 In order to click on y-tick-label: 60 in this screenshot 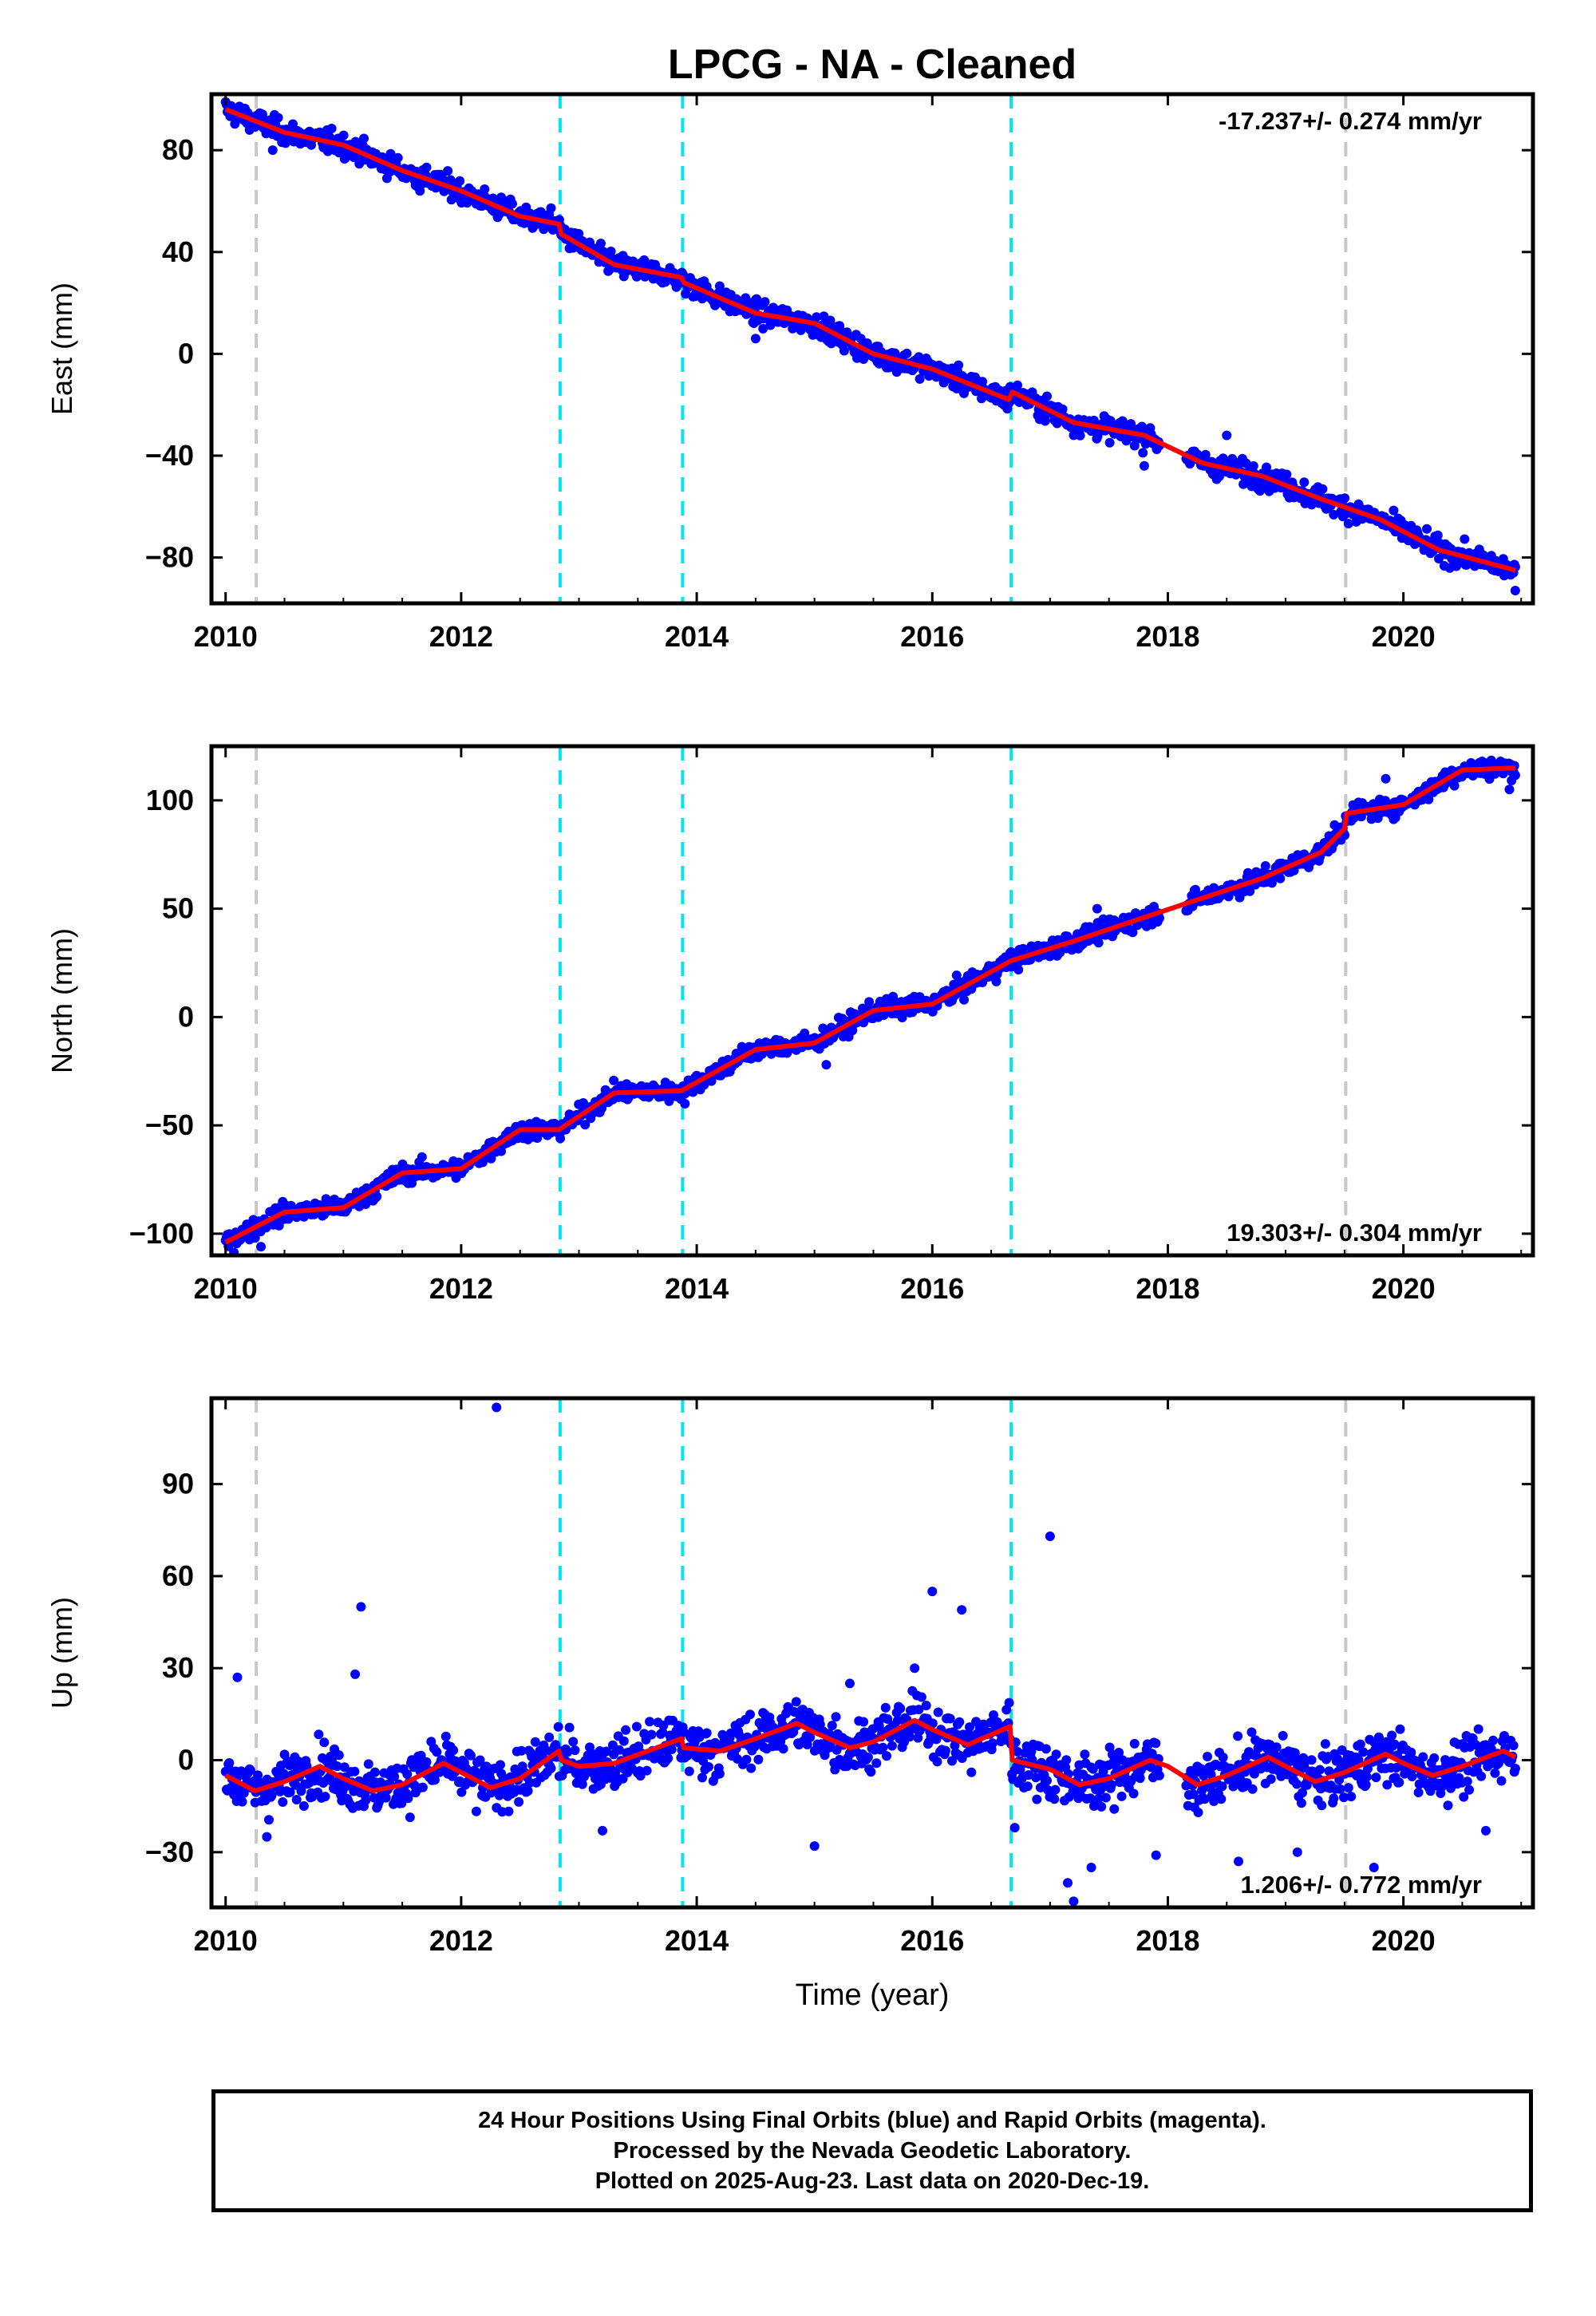, I will do `click(178, 1575)`.